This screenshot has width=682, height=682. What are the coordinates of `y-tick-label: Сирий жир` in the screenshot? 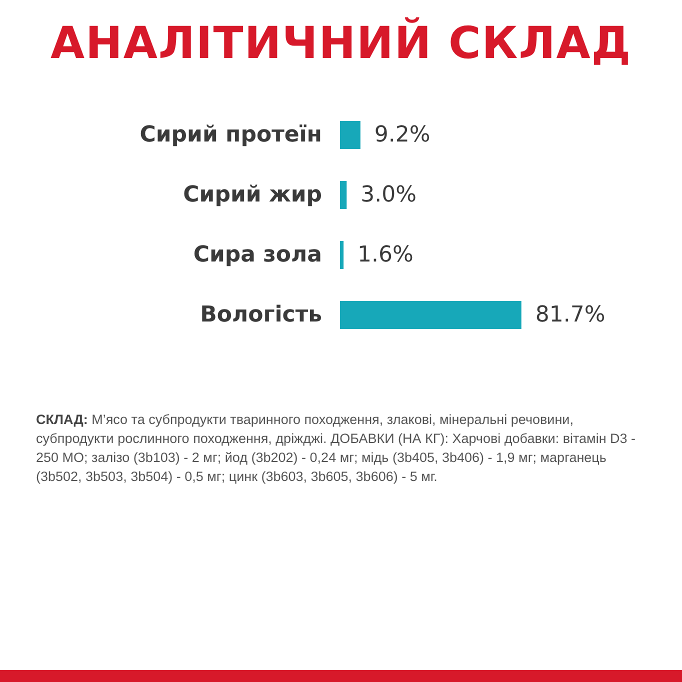 It's located at (252, 195).